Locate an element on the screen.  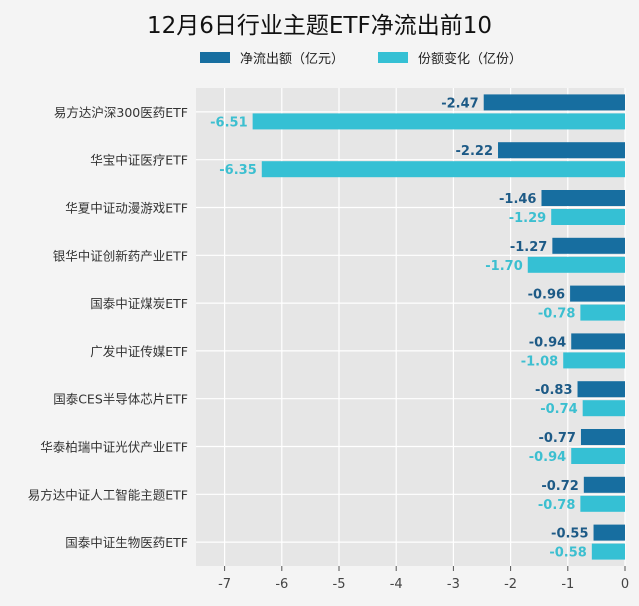
data-label: -2.47 is located at coordinates (459, 103).